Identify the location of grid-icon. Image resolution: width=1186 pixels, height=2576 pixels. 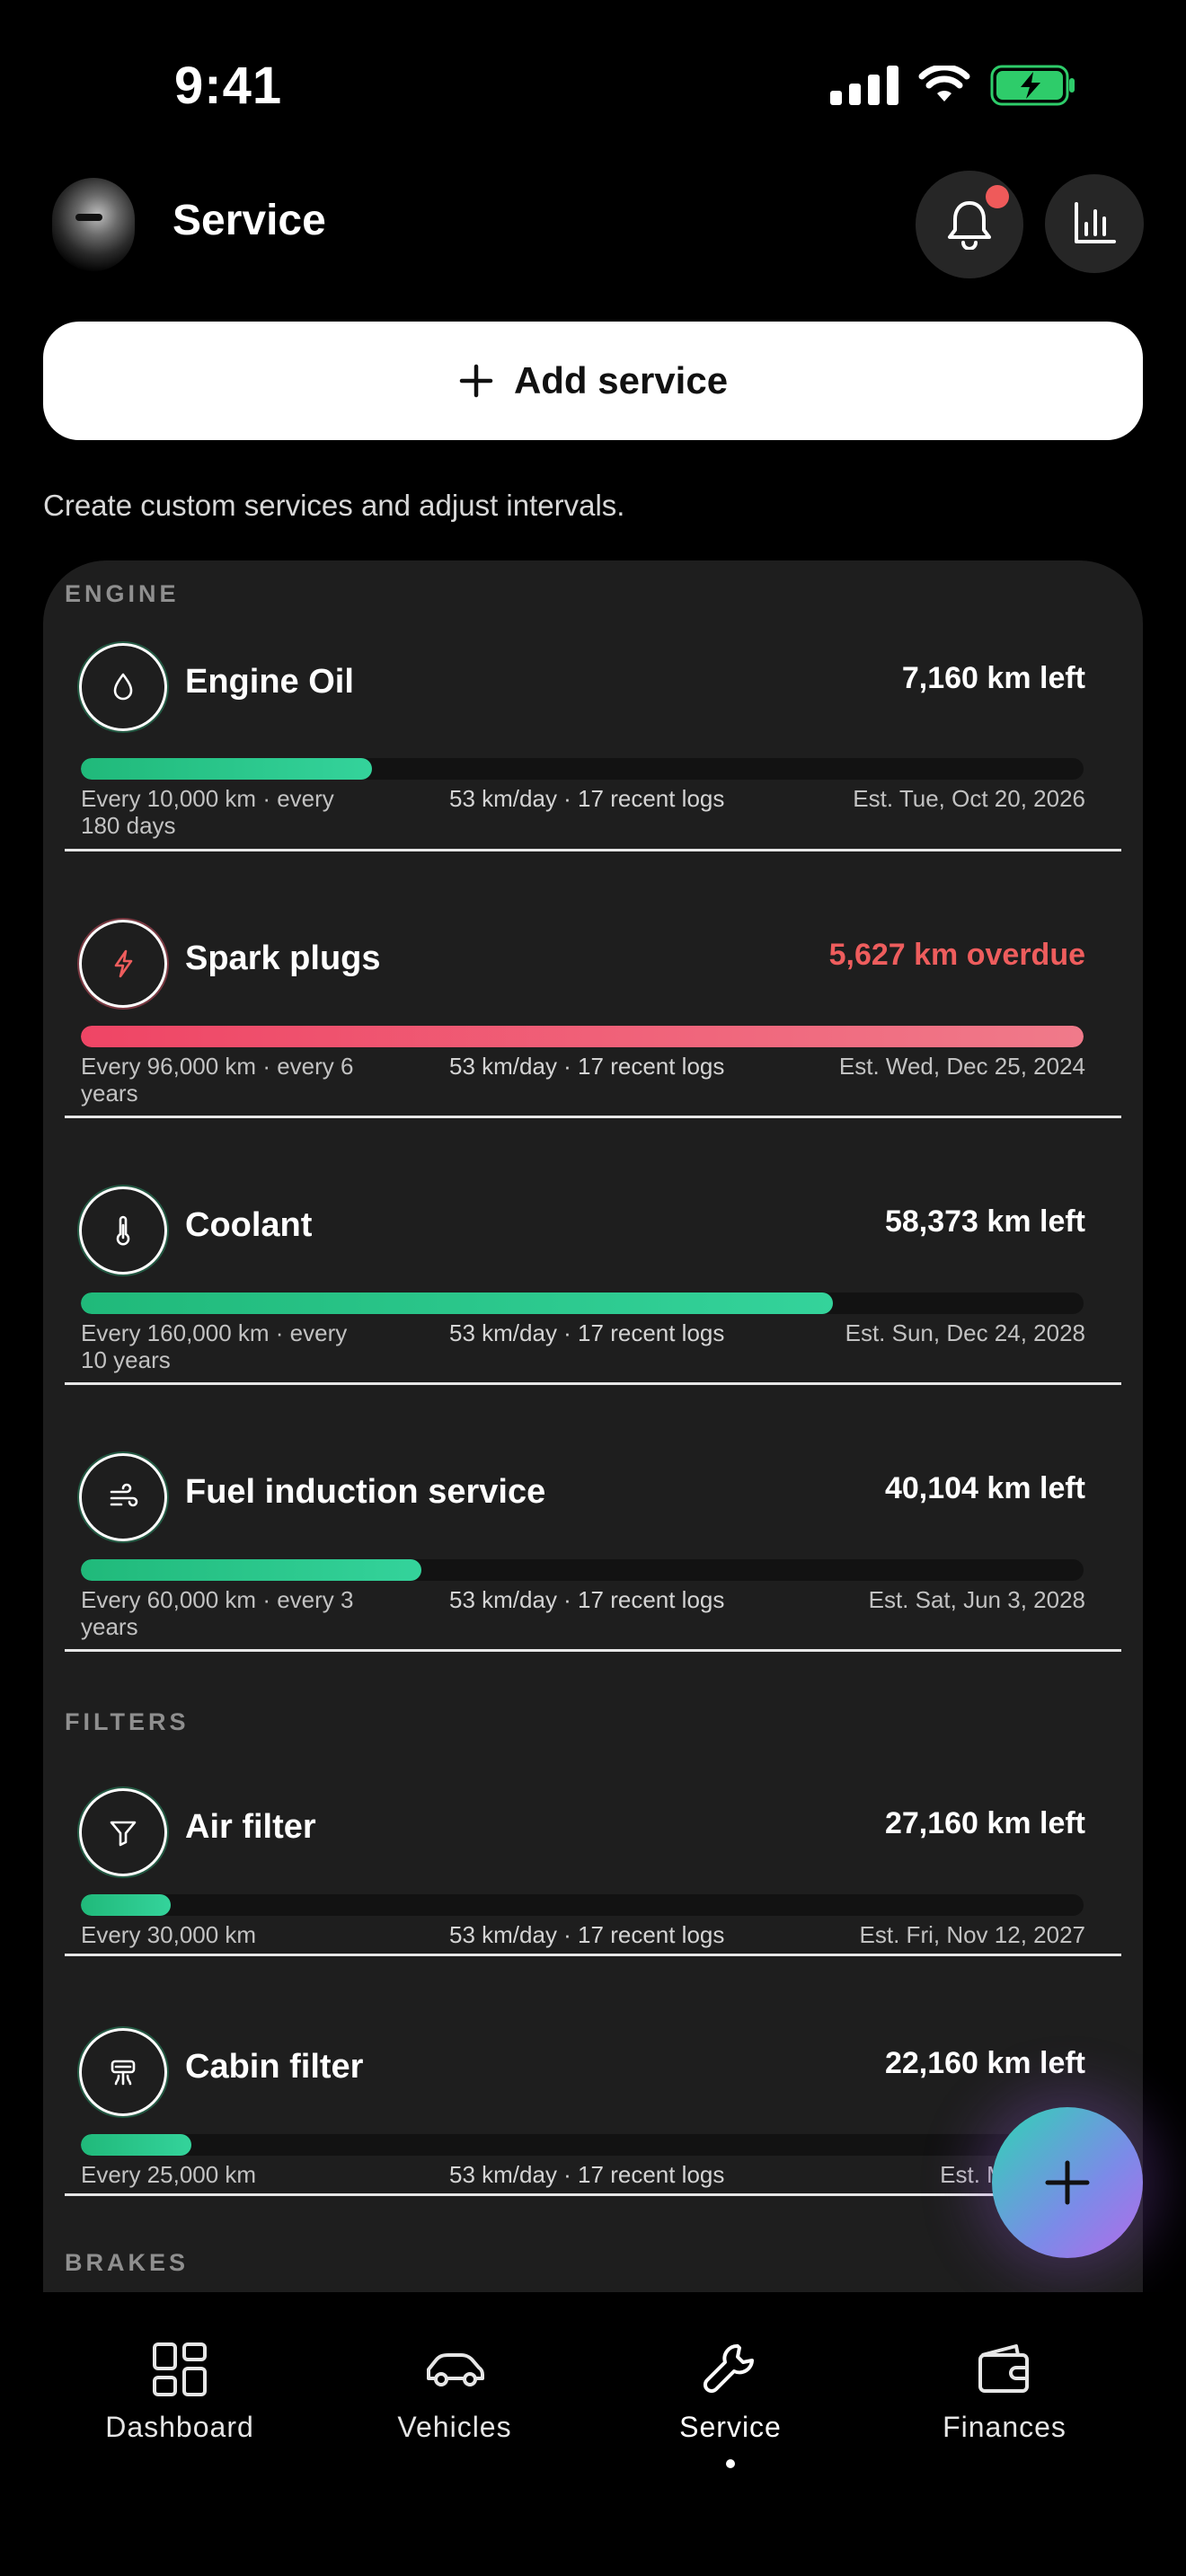
(180, 2369).